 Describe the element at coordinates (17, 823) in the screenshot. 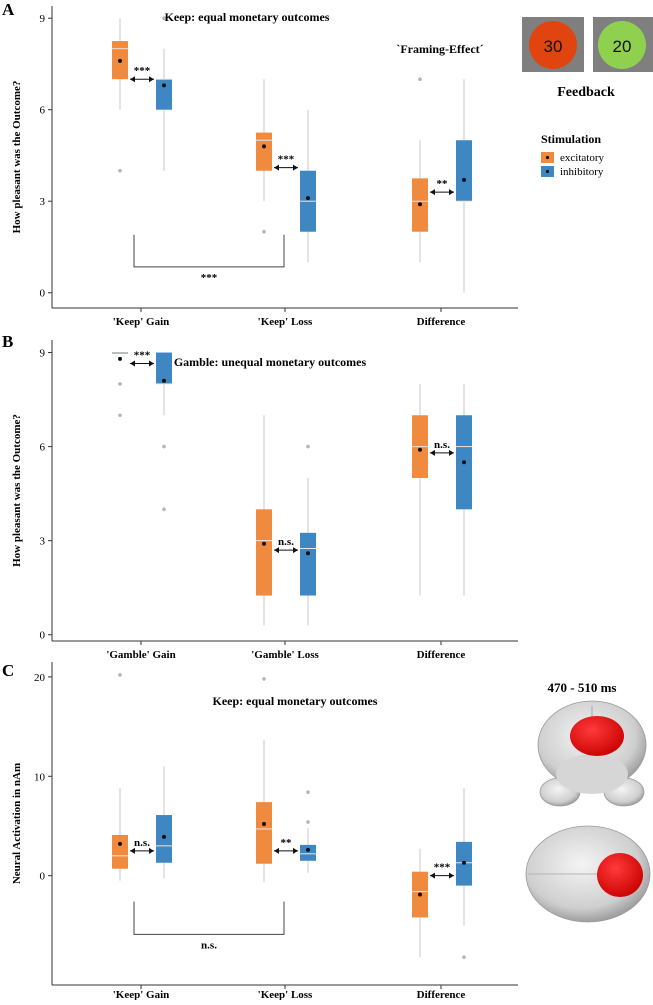

I see `y-axis-label: Neural Activation in nAm` at that location.